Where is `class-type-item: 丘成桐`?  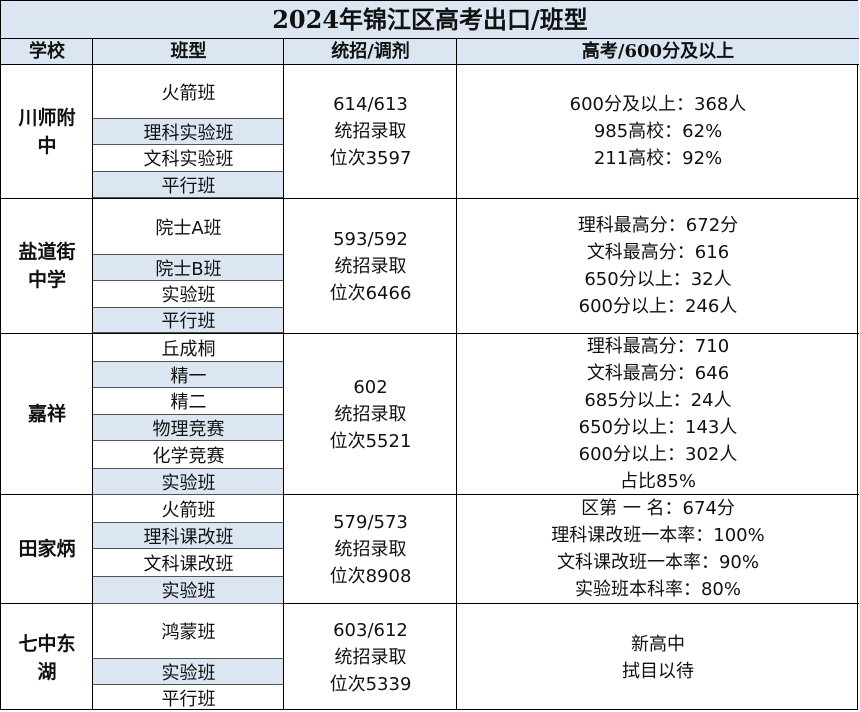 class-type-item: 丘成桐 is located at coordinates (188, 349).